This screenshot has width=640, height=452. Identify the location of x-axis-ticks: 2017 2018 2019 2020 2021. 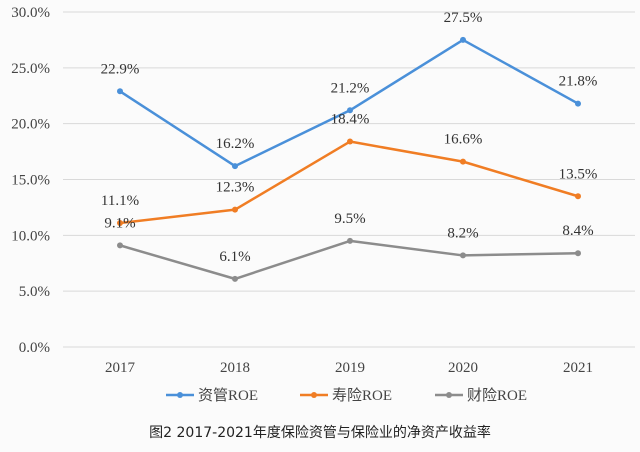
(349, 368).